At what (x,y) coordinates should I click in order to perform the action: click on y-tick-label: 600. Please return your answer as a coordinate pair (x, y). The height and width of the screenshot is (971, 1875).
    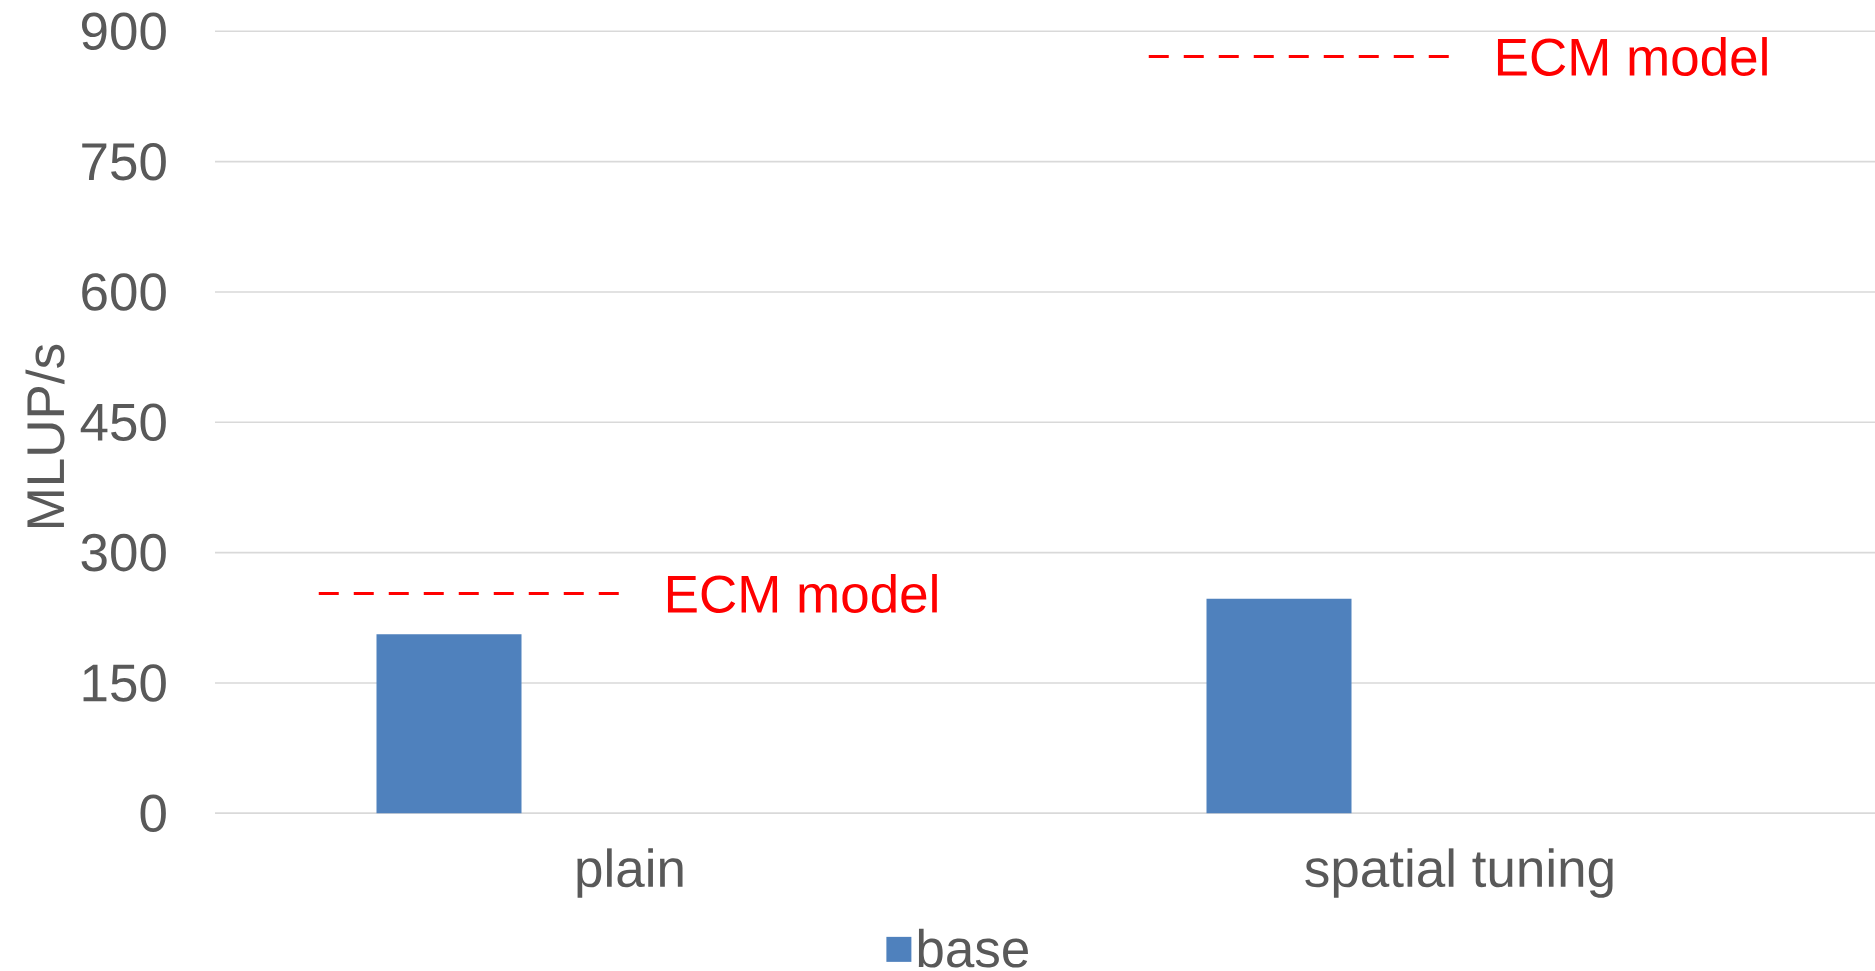
    Looking at the image, I should click on (124, 292).